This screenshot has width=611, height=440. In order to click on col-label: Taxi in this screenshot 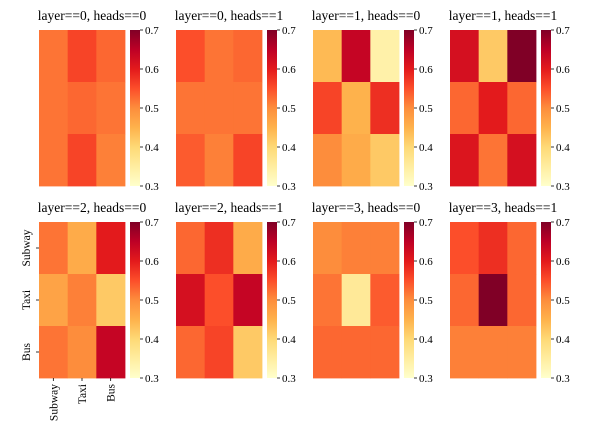, I will do `click(83, 394)`.